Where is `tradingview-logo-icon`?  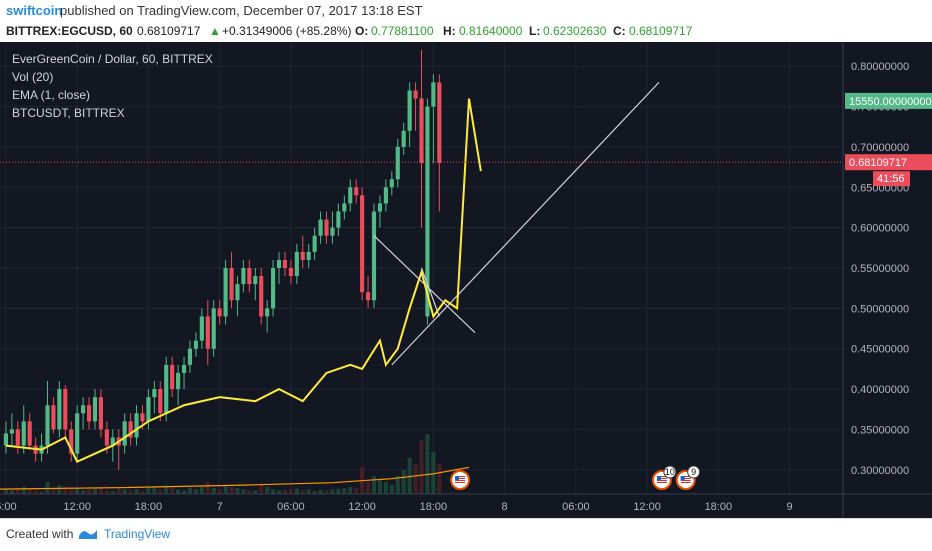 tradingview-logo-icon is located at coordinates (88, 533).